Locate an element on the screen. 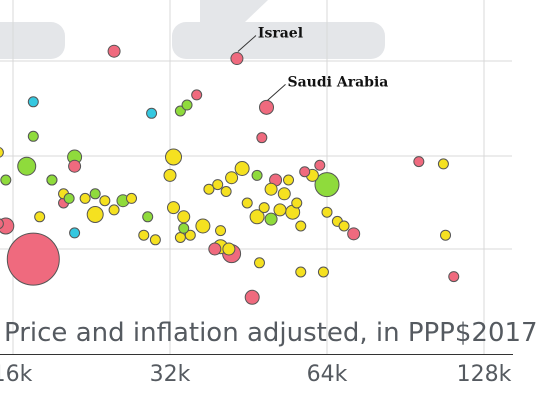 The width and height of the screenshot is (540, 408). watermark is located at coordinates (192, 29).